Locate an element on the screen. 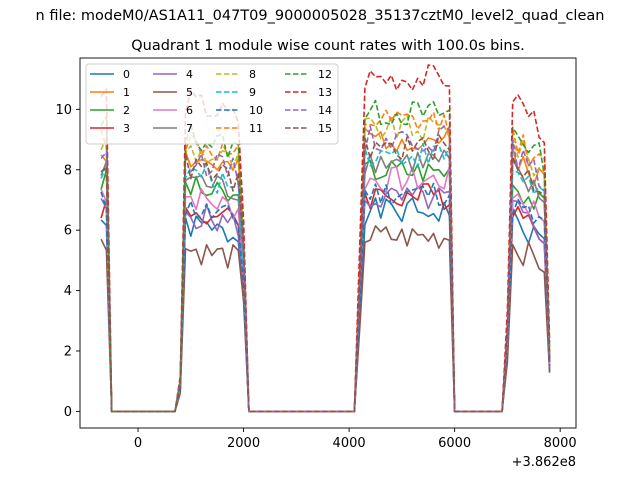  legend-label-11: 11 is located at coordinates (256, 128).